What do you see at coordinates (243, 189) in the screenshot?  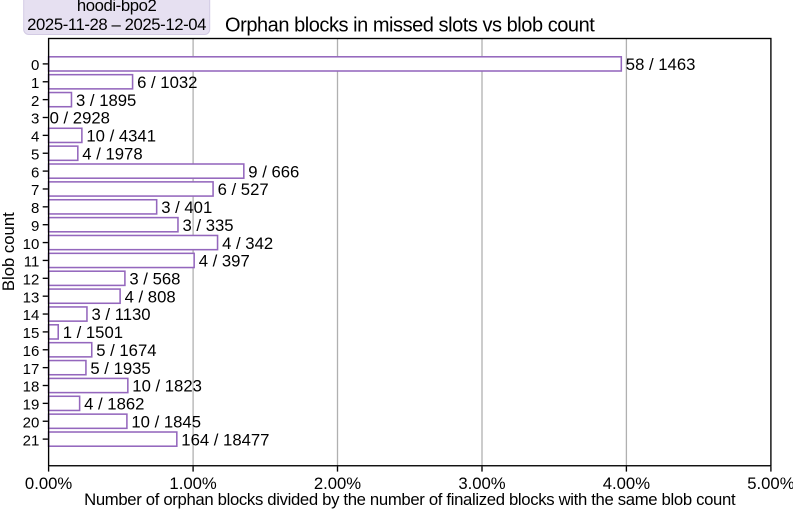 I see `svg-text: 6 / 527` at bounding box center [243, 189].